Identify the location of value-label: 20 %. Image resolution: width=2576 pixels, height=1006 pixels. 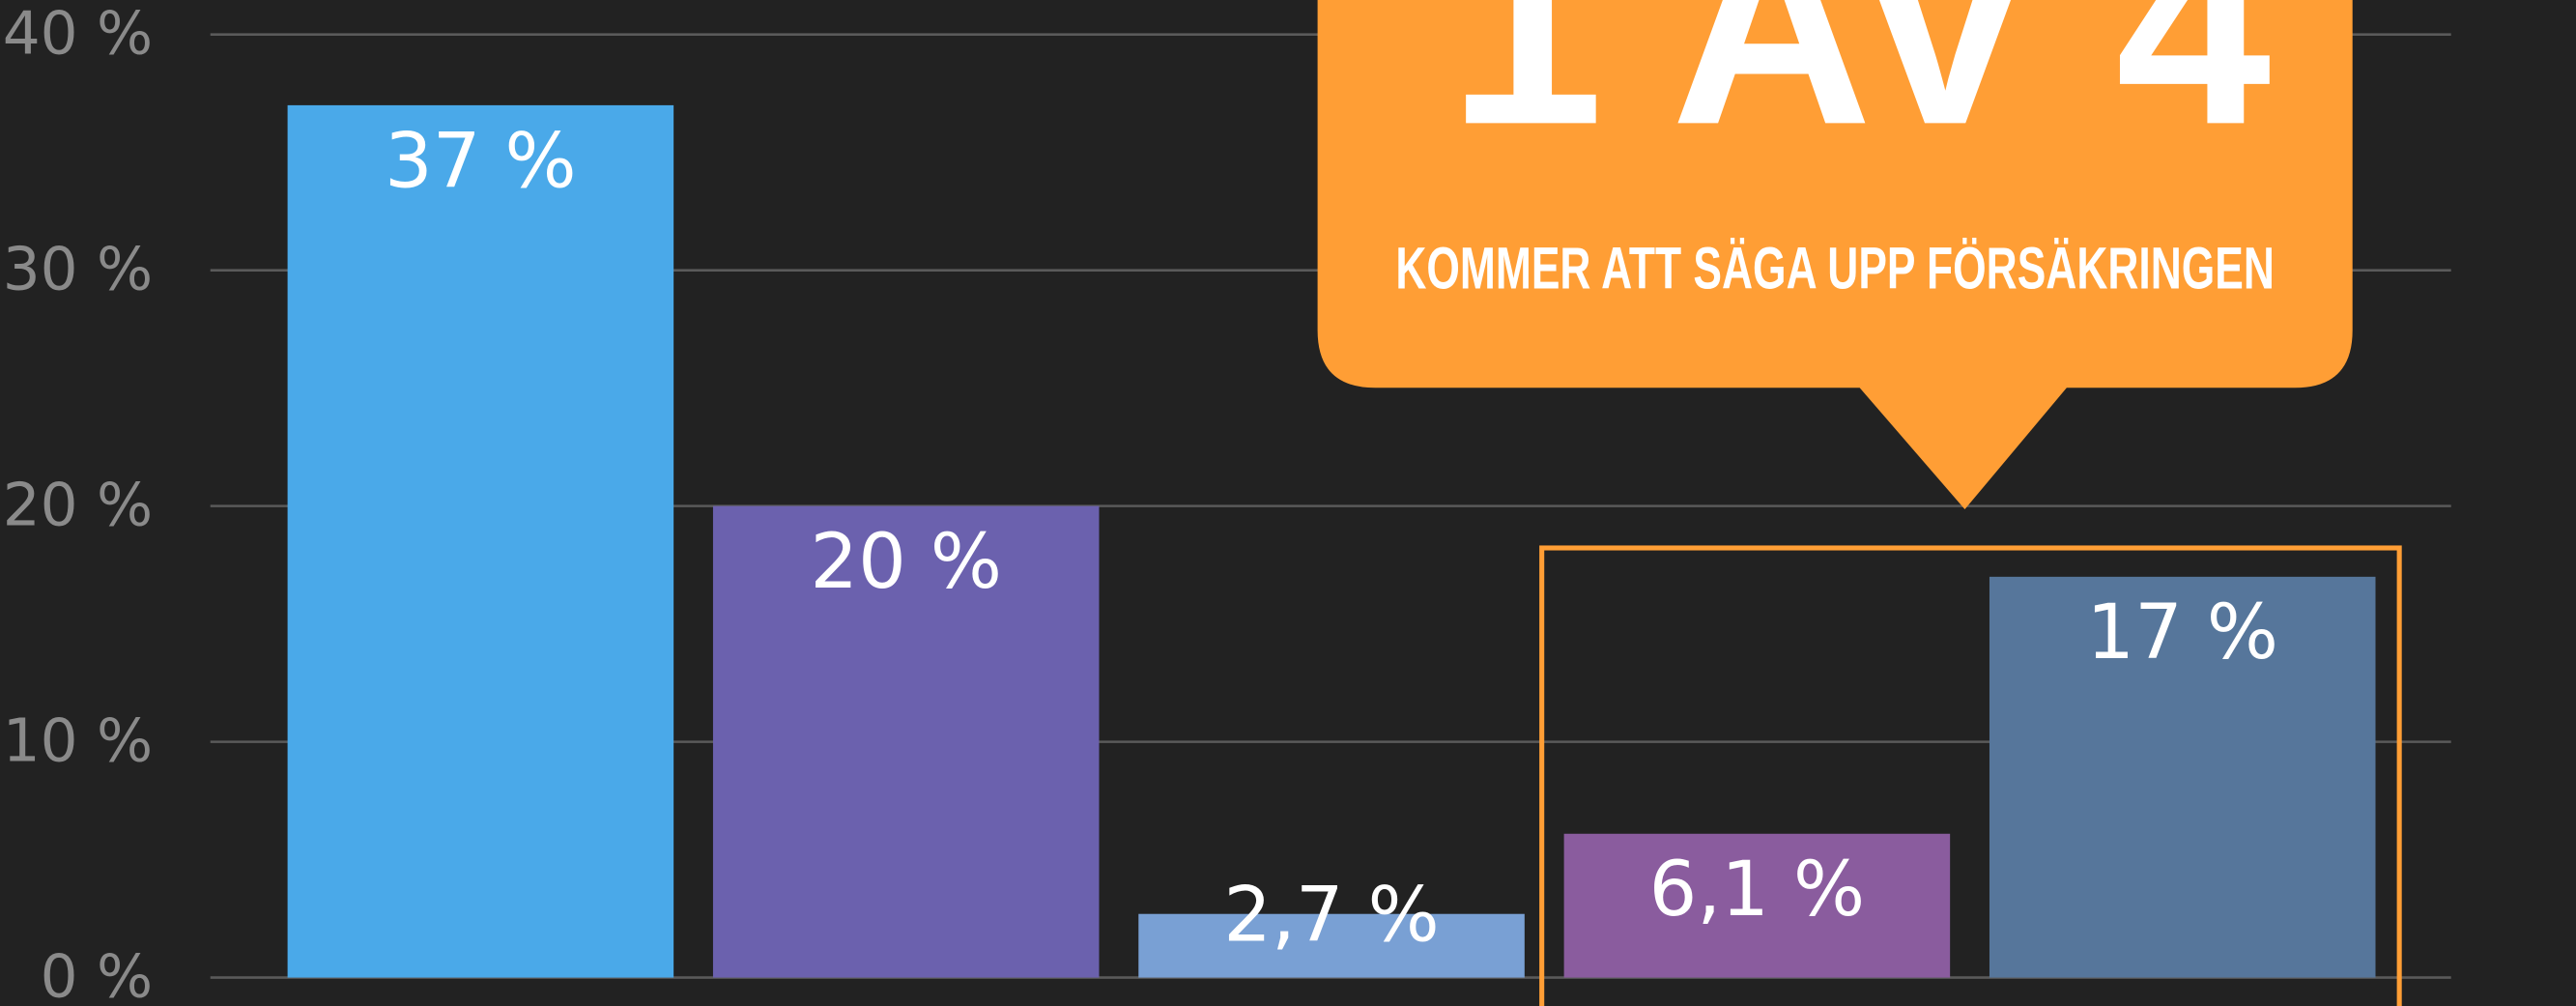
(906, 562).